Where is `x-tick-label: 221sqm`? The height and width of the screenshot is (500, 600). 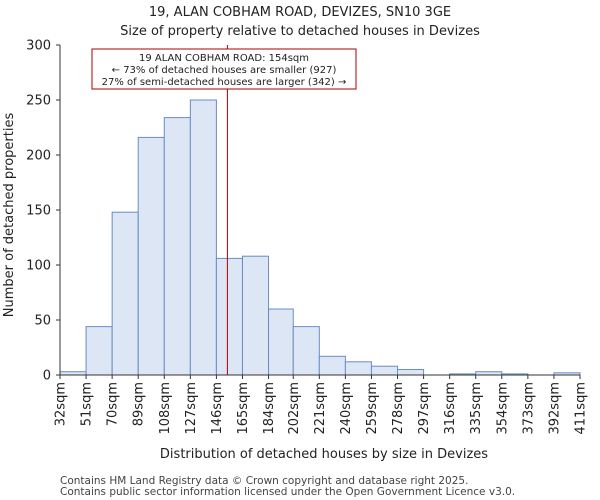 x-tick-label: 221sqm is located at coordinates (320, 408).